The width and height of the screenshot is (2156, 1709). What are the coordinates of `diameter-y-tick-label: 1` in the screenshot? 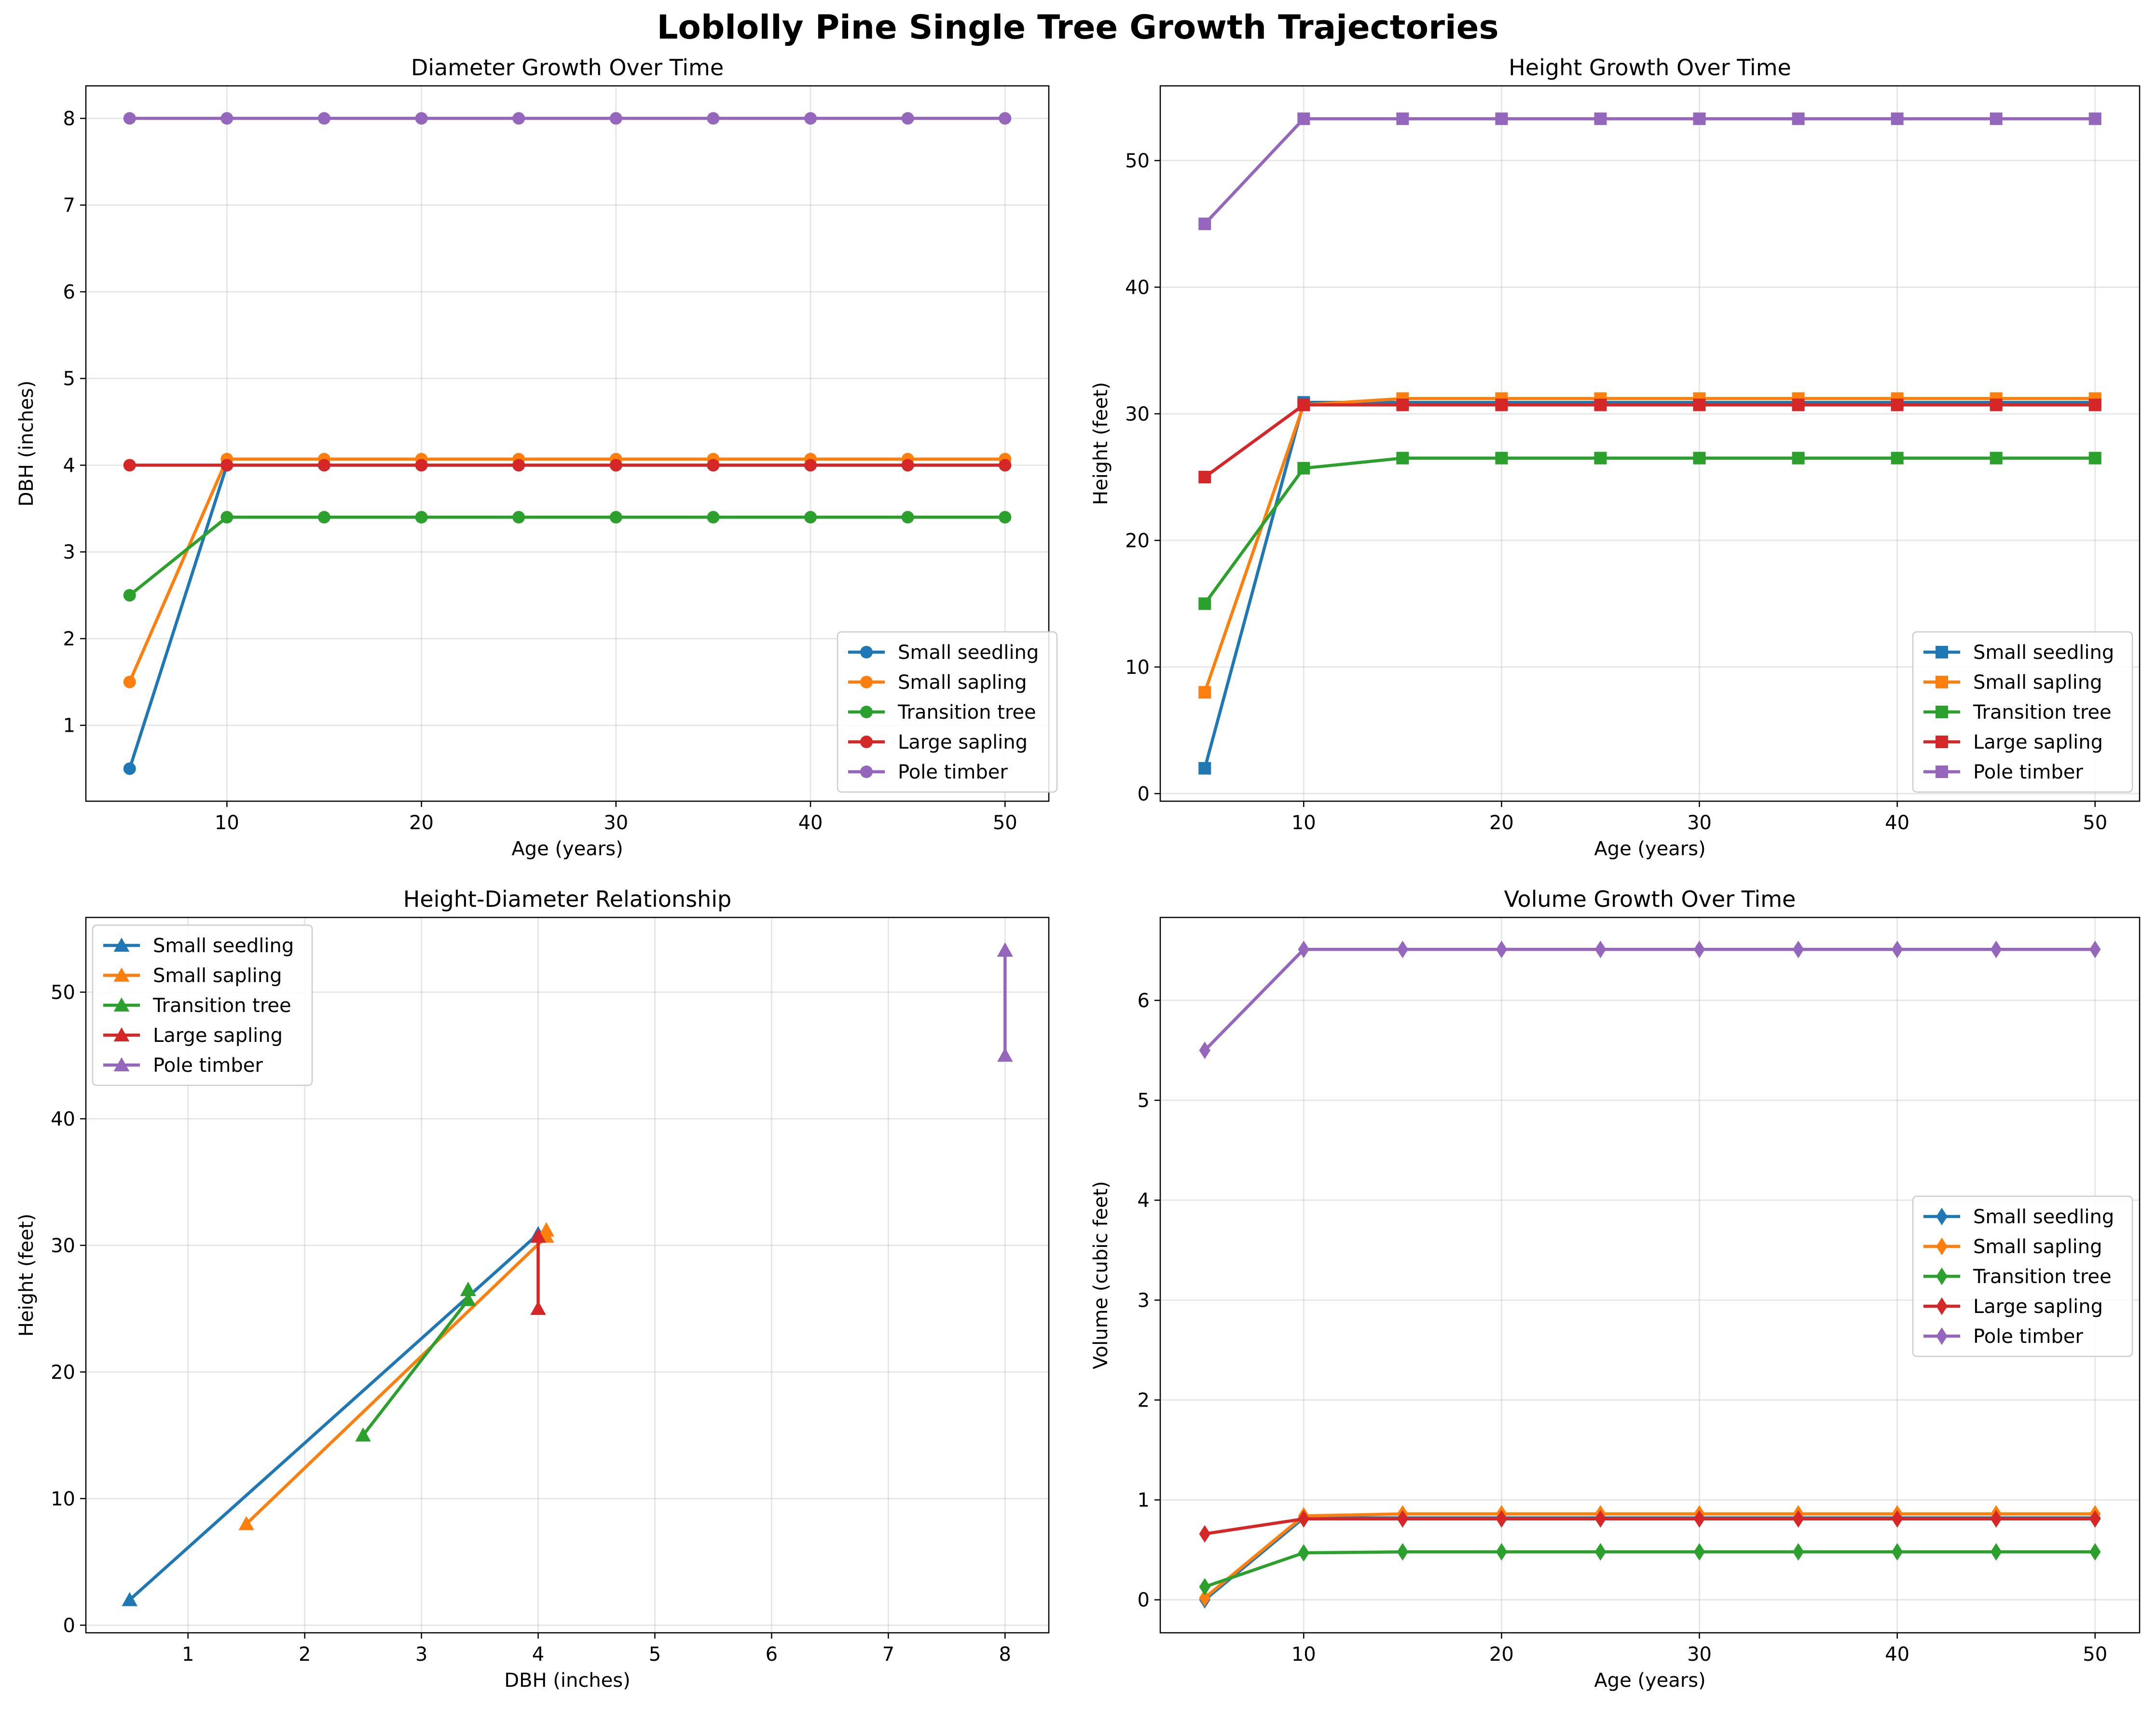 It's located at (69, 726).